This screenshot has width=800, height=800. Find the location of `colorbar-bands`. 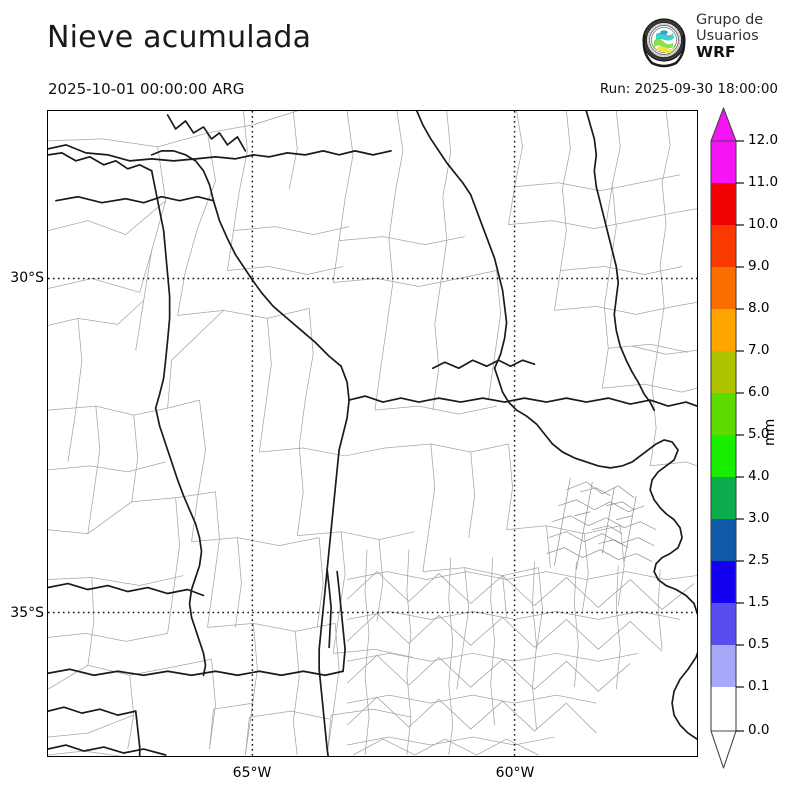

colorbar-bands is located at coordinates (723, 436).